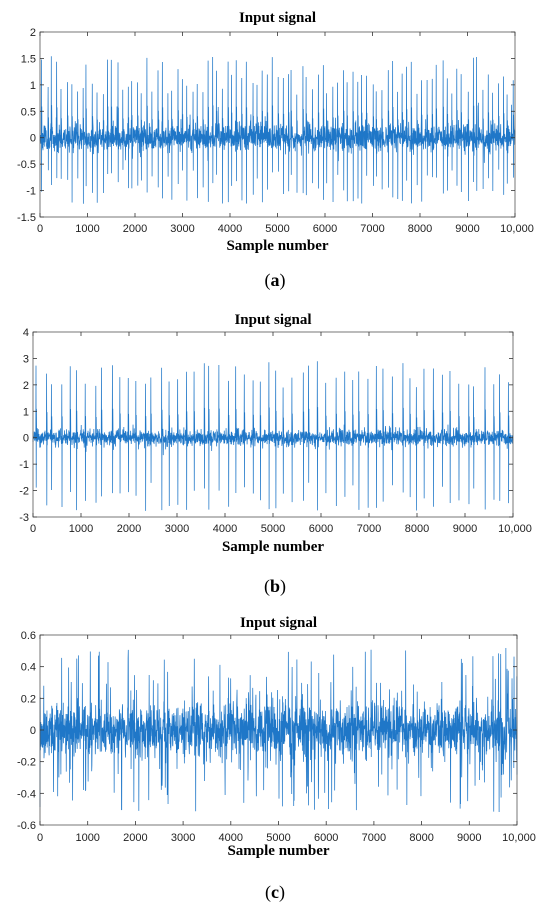 Image resolution: width=550 pixels, height=912 pixels. I want to click on y-tick-label-b: -1, so click(24, 465).